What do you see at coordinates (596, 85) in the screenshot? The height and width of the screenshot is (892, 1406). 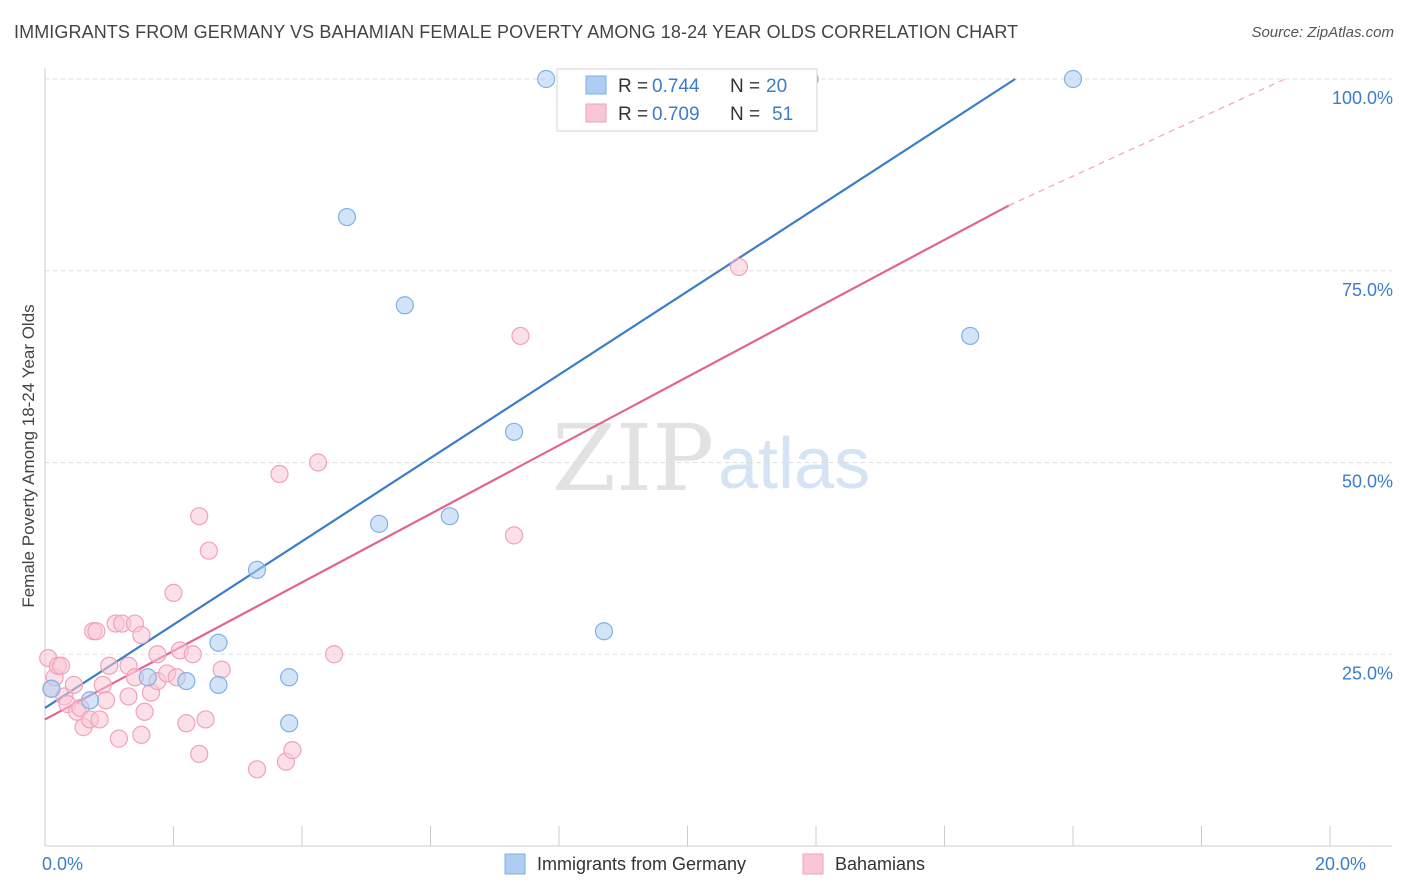 I see `legend-swatch-germany` at bounding box center [596, 85].